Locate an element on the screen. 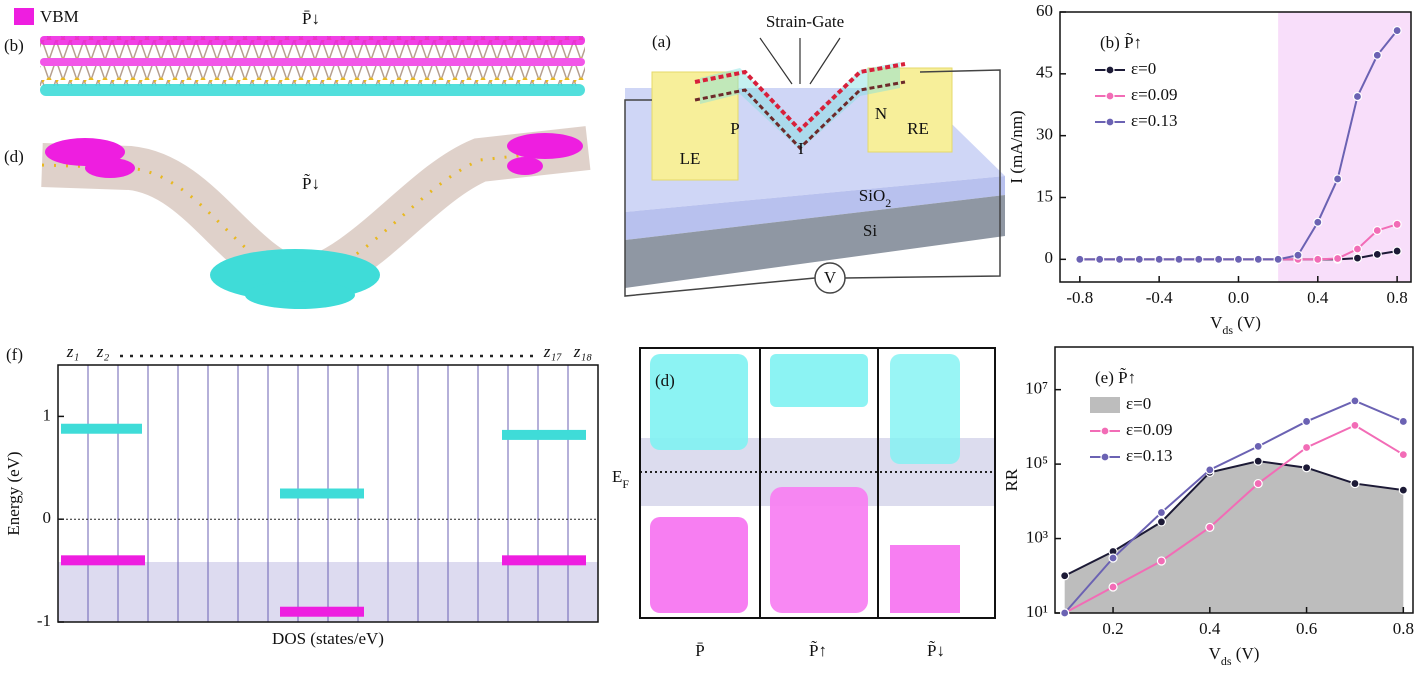 The height and width of the screenshot is (674, 1422). legend-label: ε=0.09 is located at coordinates (1154, 94).